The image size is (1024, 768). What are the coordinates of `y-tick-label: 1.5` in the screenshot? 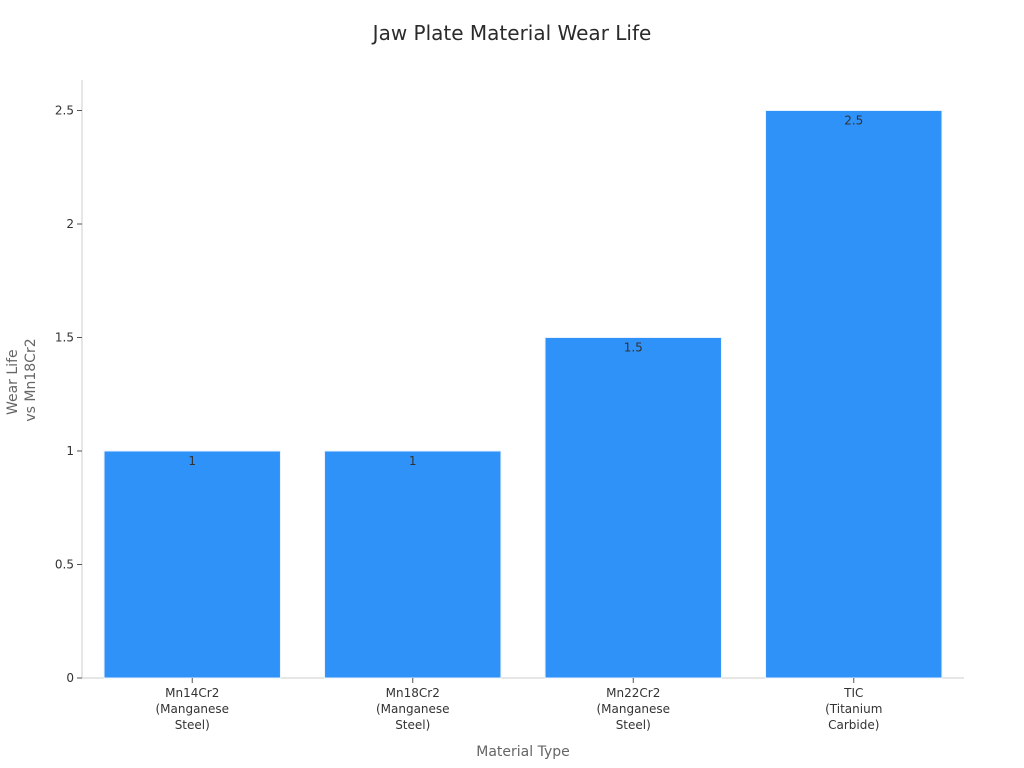 It's located at (64, 338).